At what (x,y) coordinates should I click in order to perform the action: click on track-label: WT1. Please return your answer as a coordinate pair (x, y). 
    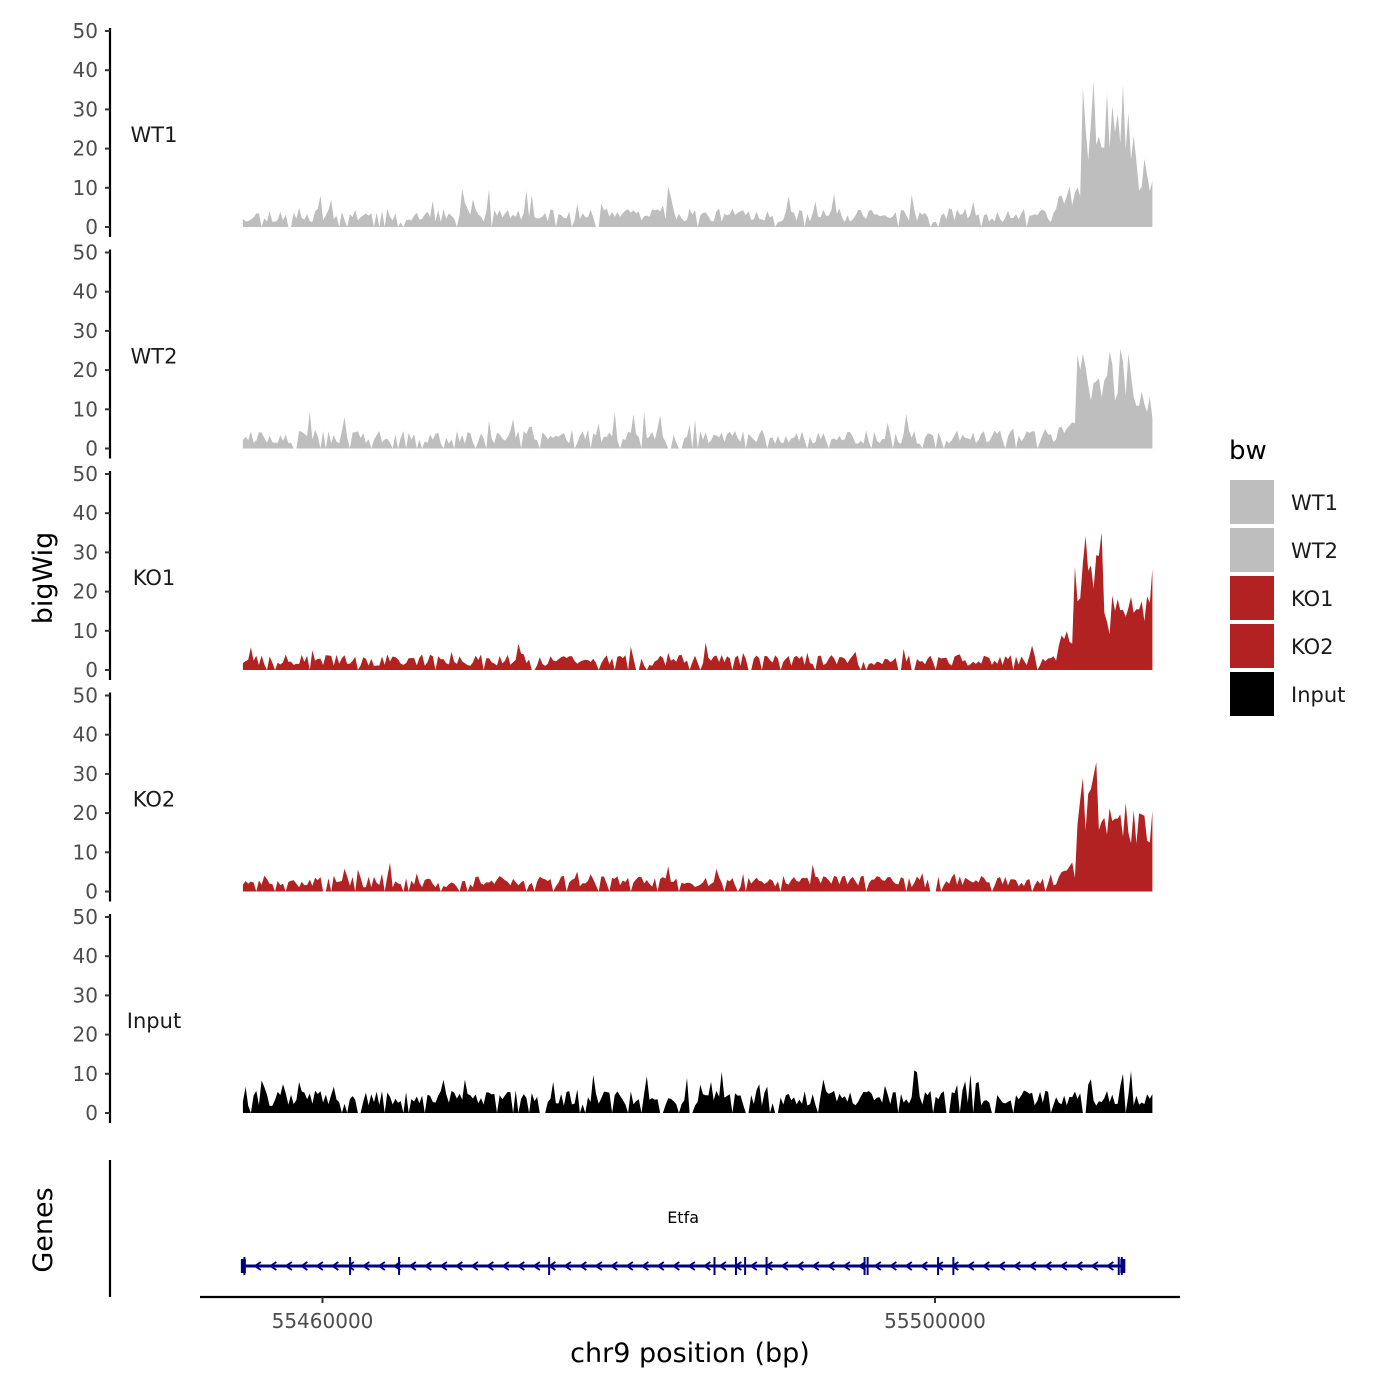
    Looking at the image, I should click on (154, 135).